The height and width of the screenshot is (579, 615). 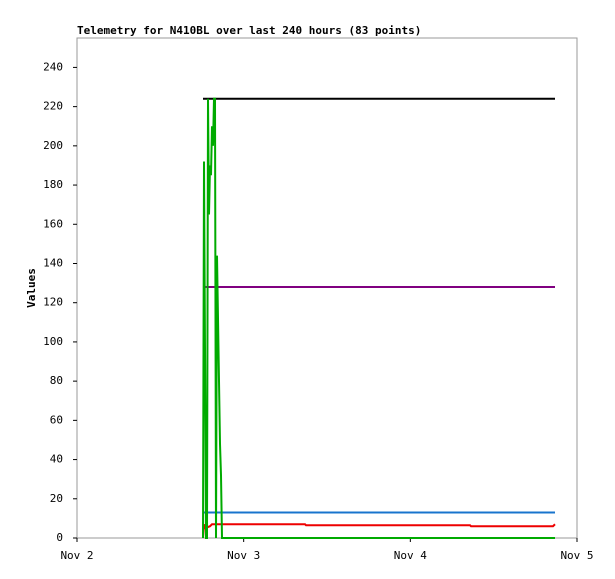 What do you see at coordinates (56, 419) in the screenshot?
I see `y-tick-label: 60` at bounding box center [56, 419].